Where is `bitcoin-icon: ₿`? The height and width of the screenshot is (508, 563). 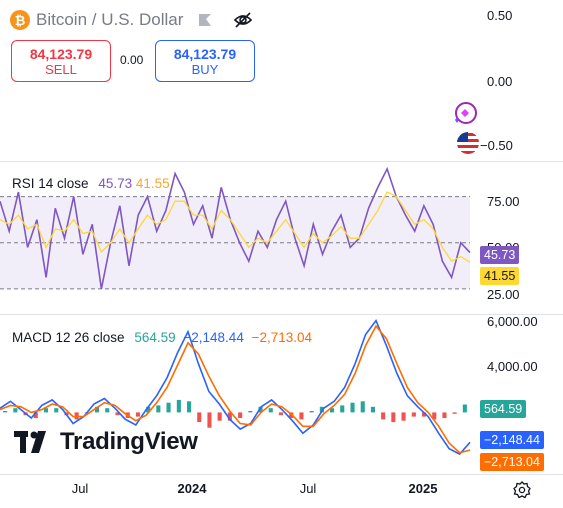
bitcoin-icon: ₿ is located at coordinates (20, 20).